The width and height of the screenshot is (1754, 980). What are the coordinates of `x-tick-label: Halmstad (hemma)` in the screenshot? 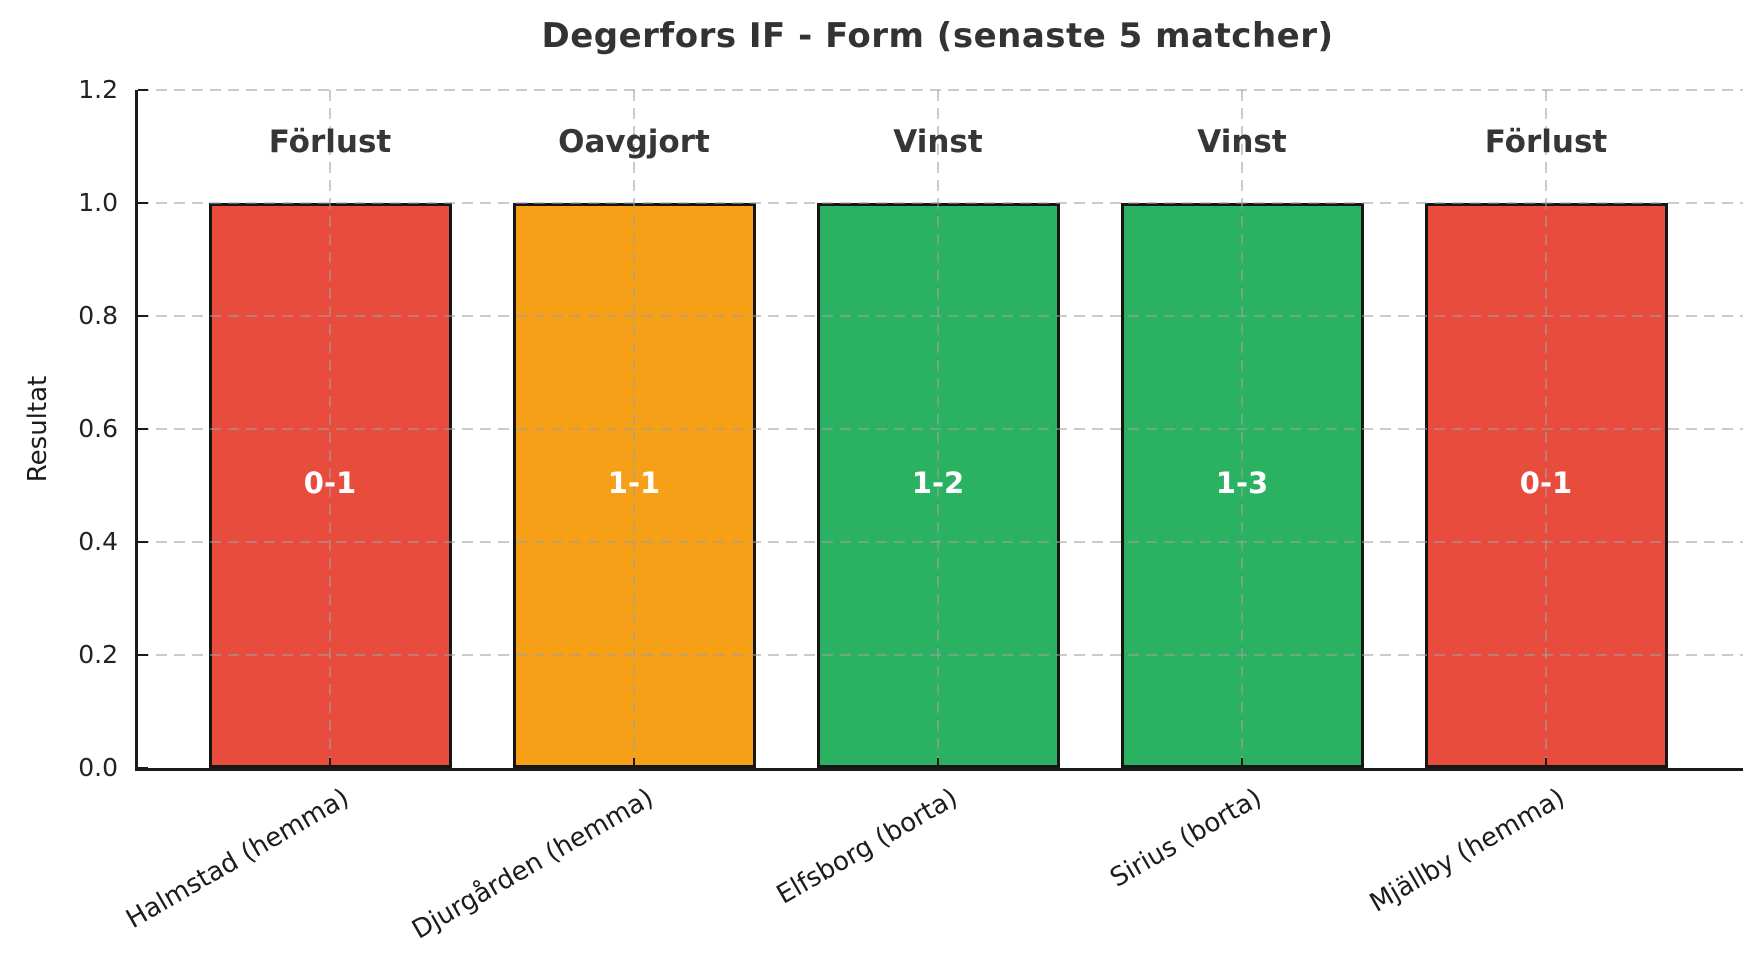 It's located at (238, 858).